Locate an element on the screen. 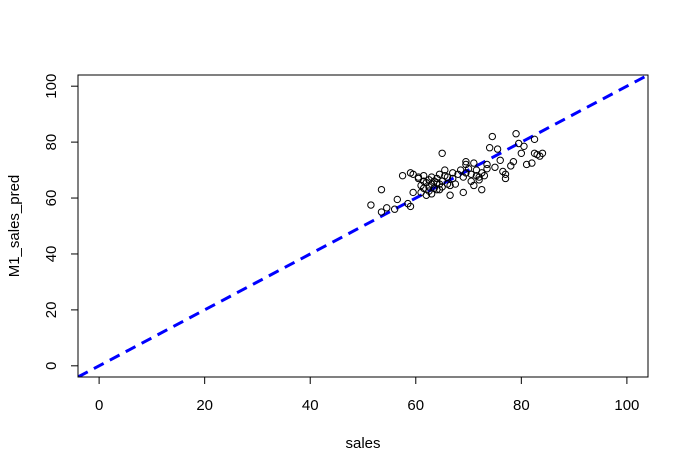 The height and width of the screenshot is (474, 689). x-tick-label: 0 is located at coordinates (99, 405).